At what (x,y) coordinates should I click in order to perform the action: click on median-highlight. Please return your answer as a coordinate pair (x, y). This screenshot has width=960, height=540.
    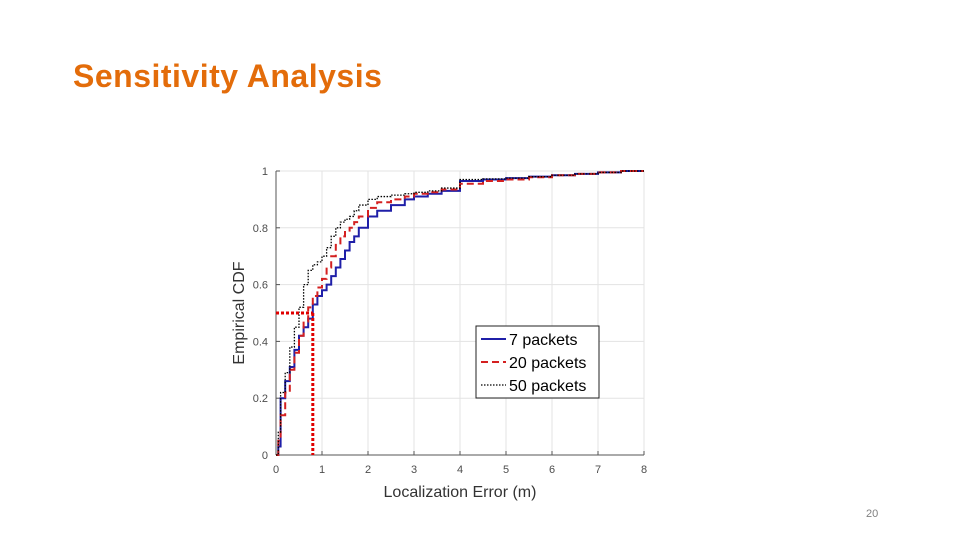
    Looking at the image, I should click on (295, 383).